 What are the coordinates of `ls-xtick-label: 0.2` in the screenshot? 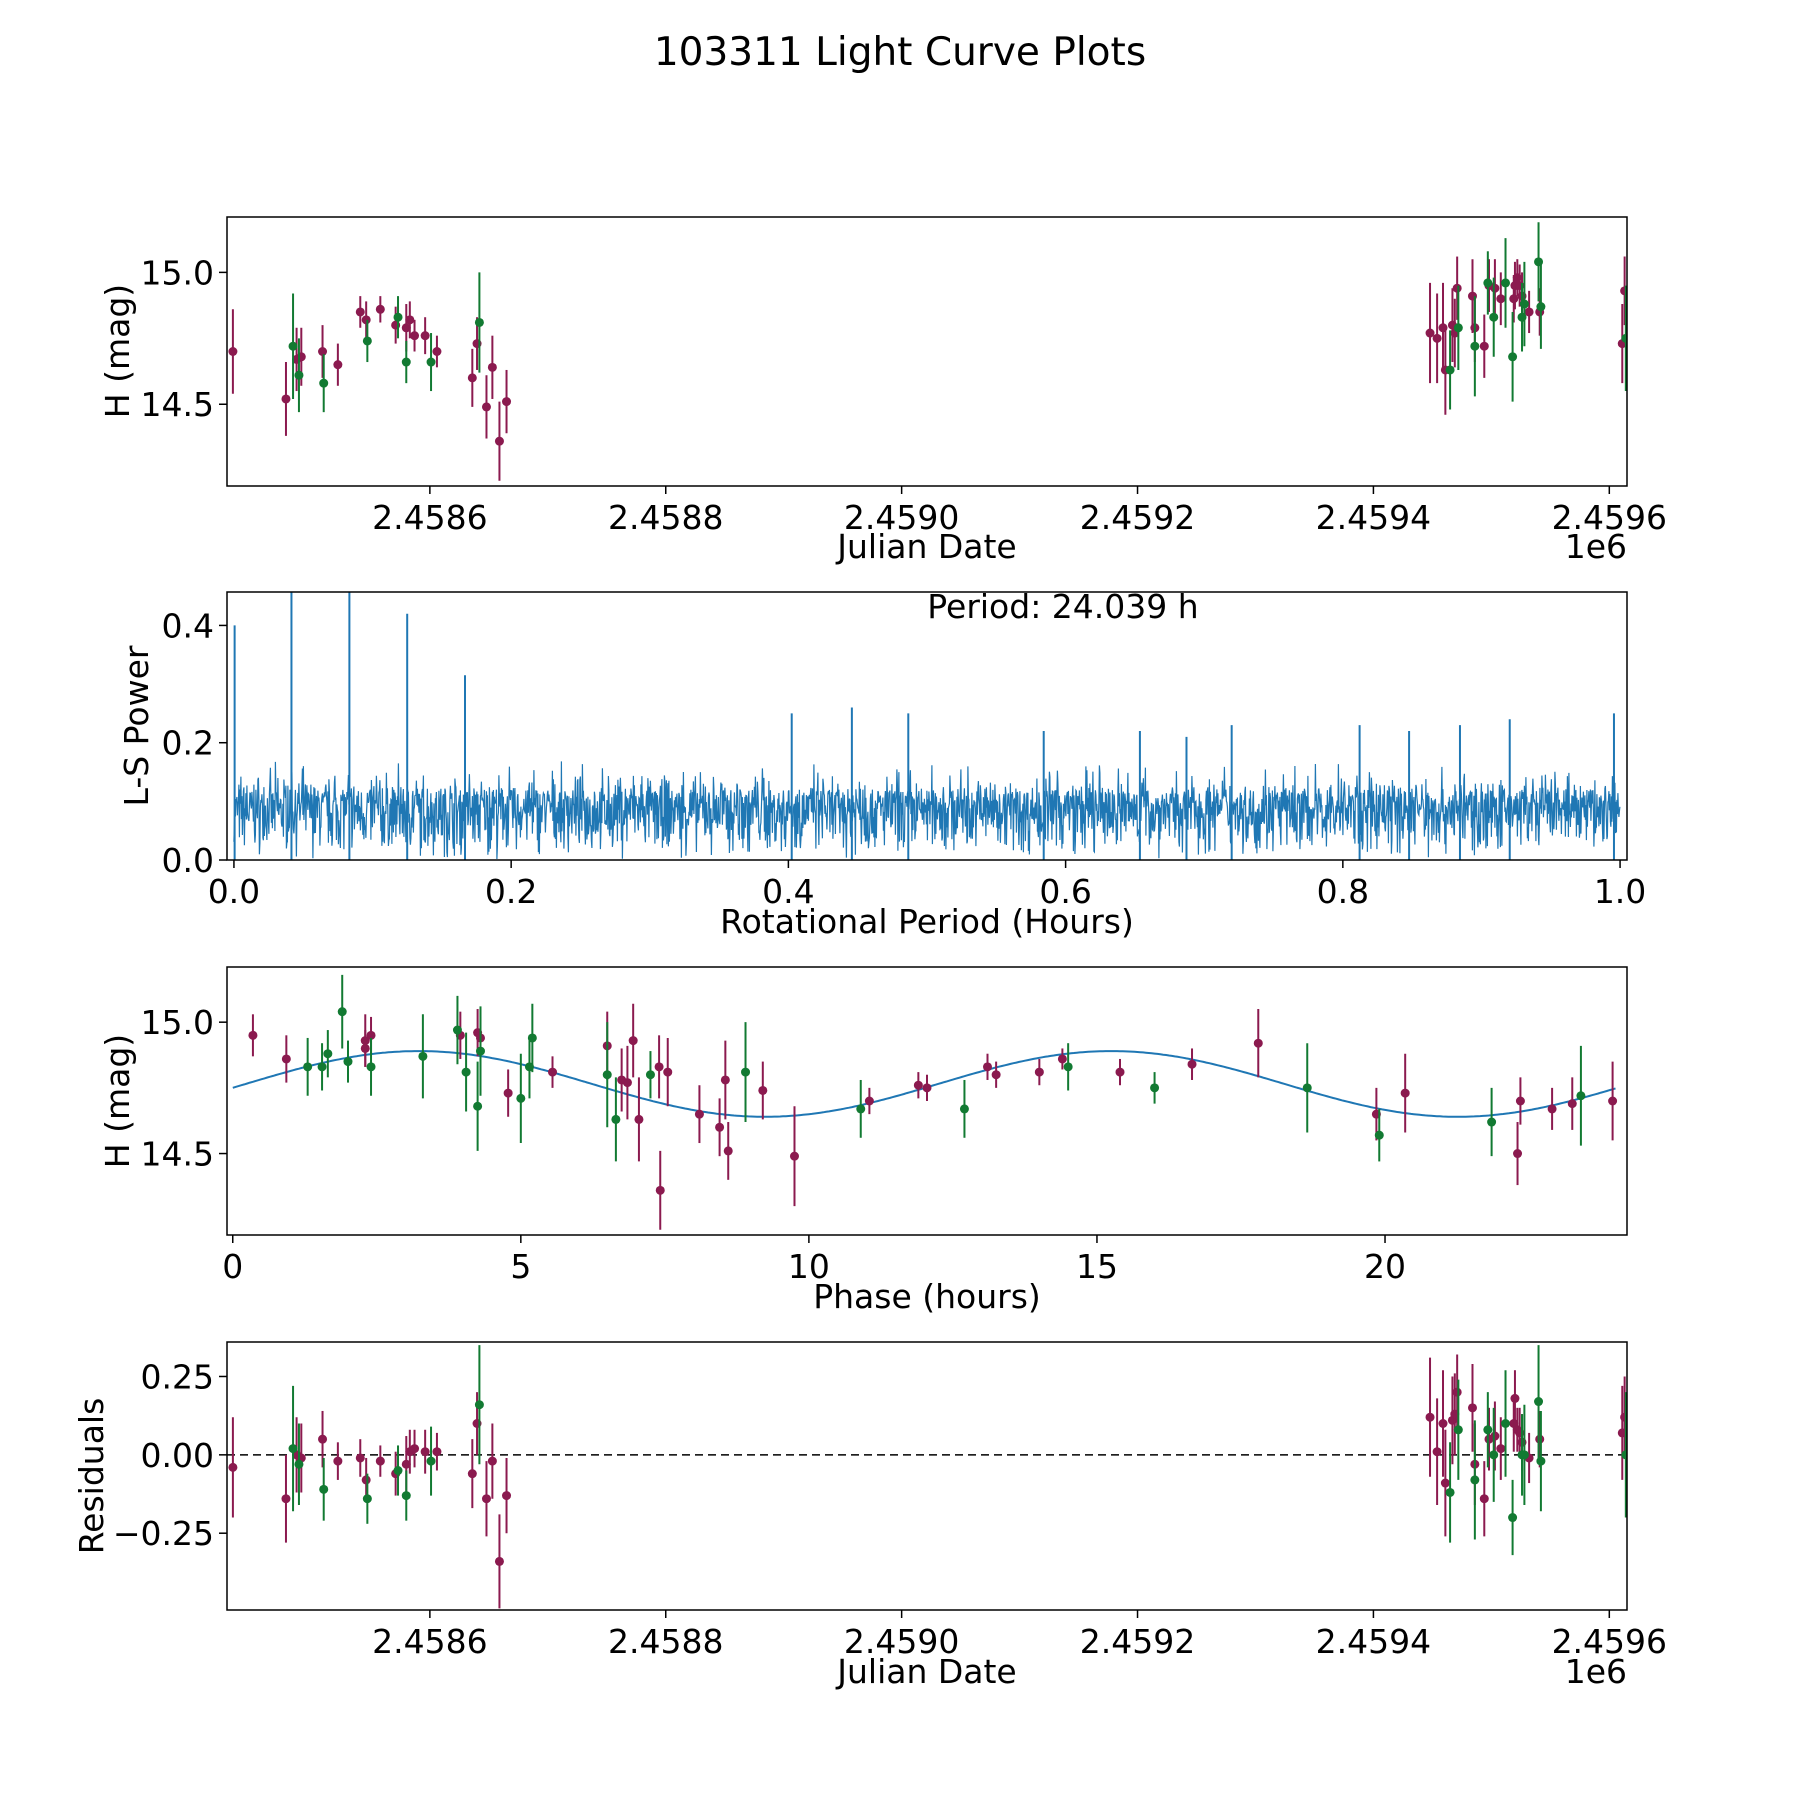 It's located at (511, 891).